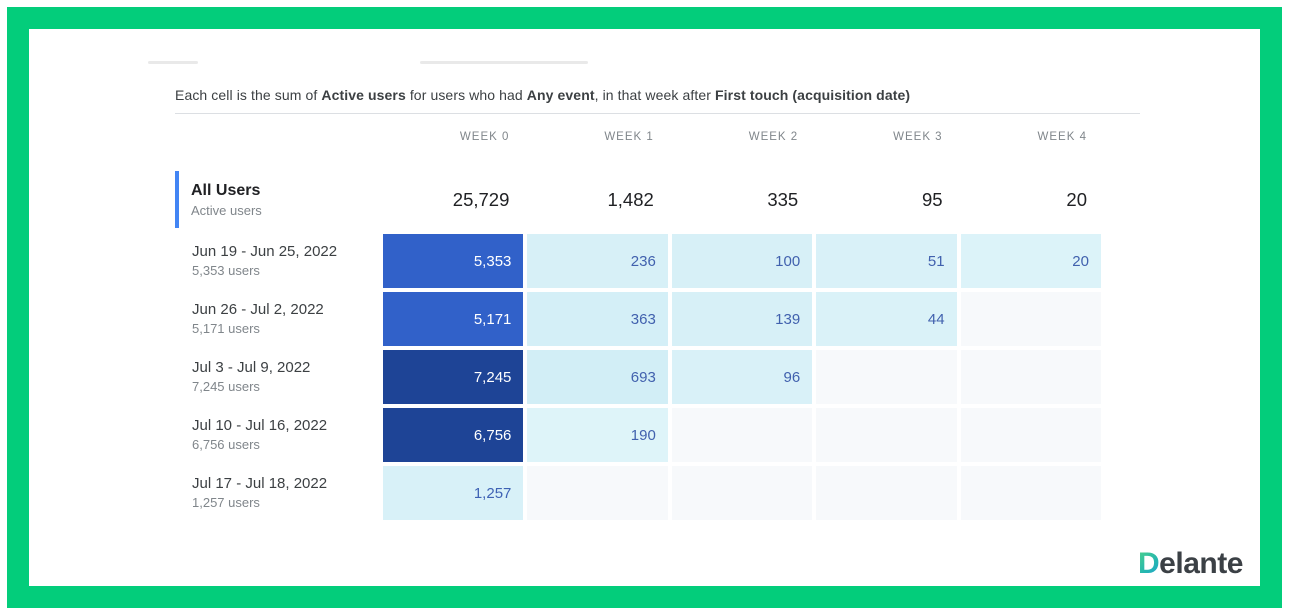 The width and height of the screenshot is (1290, 614). What do you see at coordinates (597, 377) in the screenshot?
I see `cohort-cell: 693` at bounding box center [597, 377].